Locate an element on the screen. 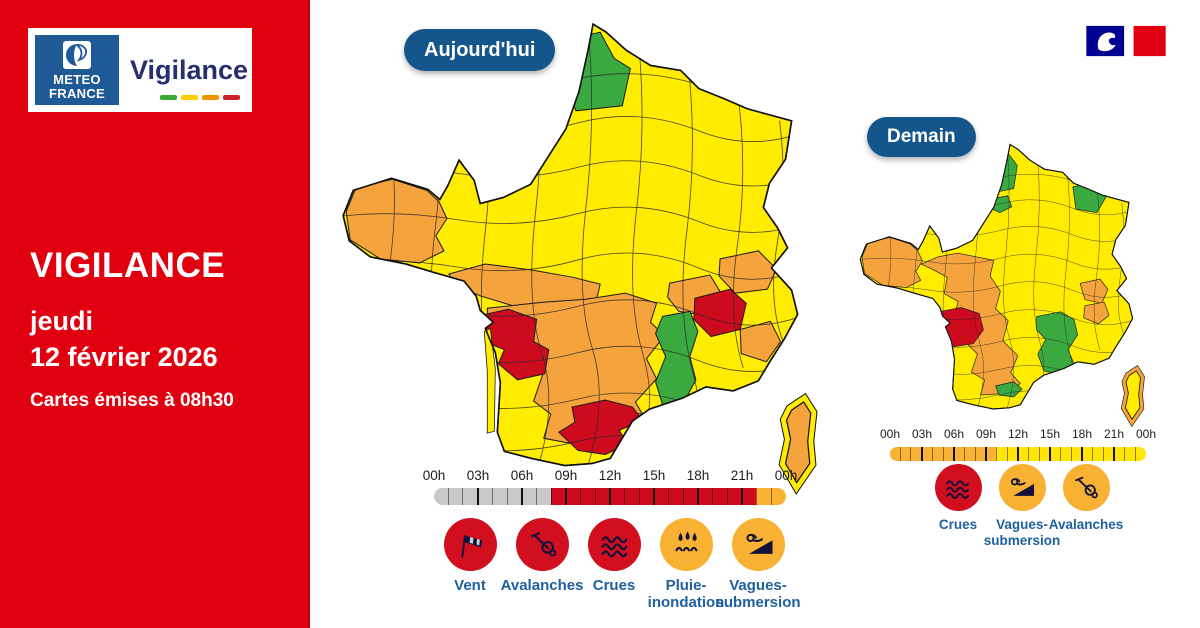  timeline-tick-label: 09h is located at coordinates (566, 475).